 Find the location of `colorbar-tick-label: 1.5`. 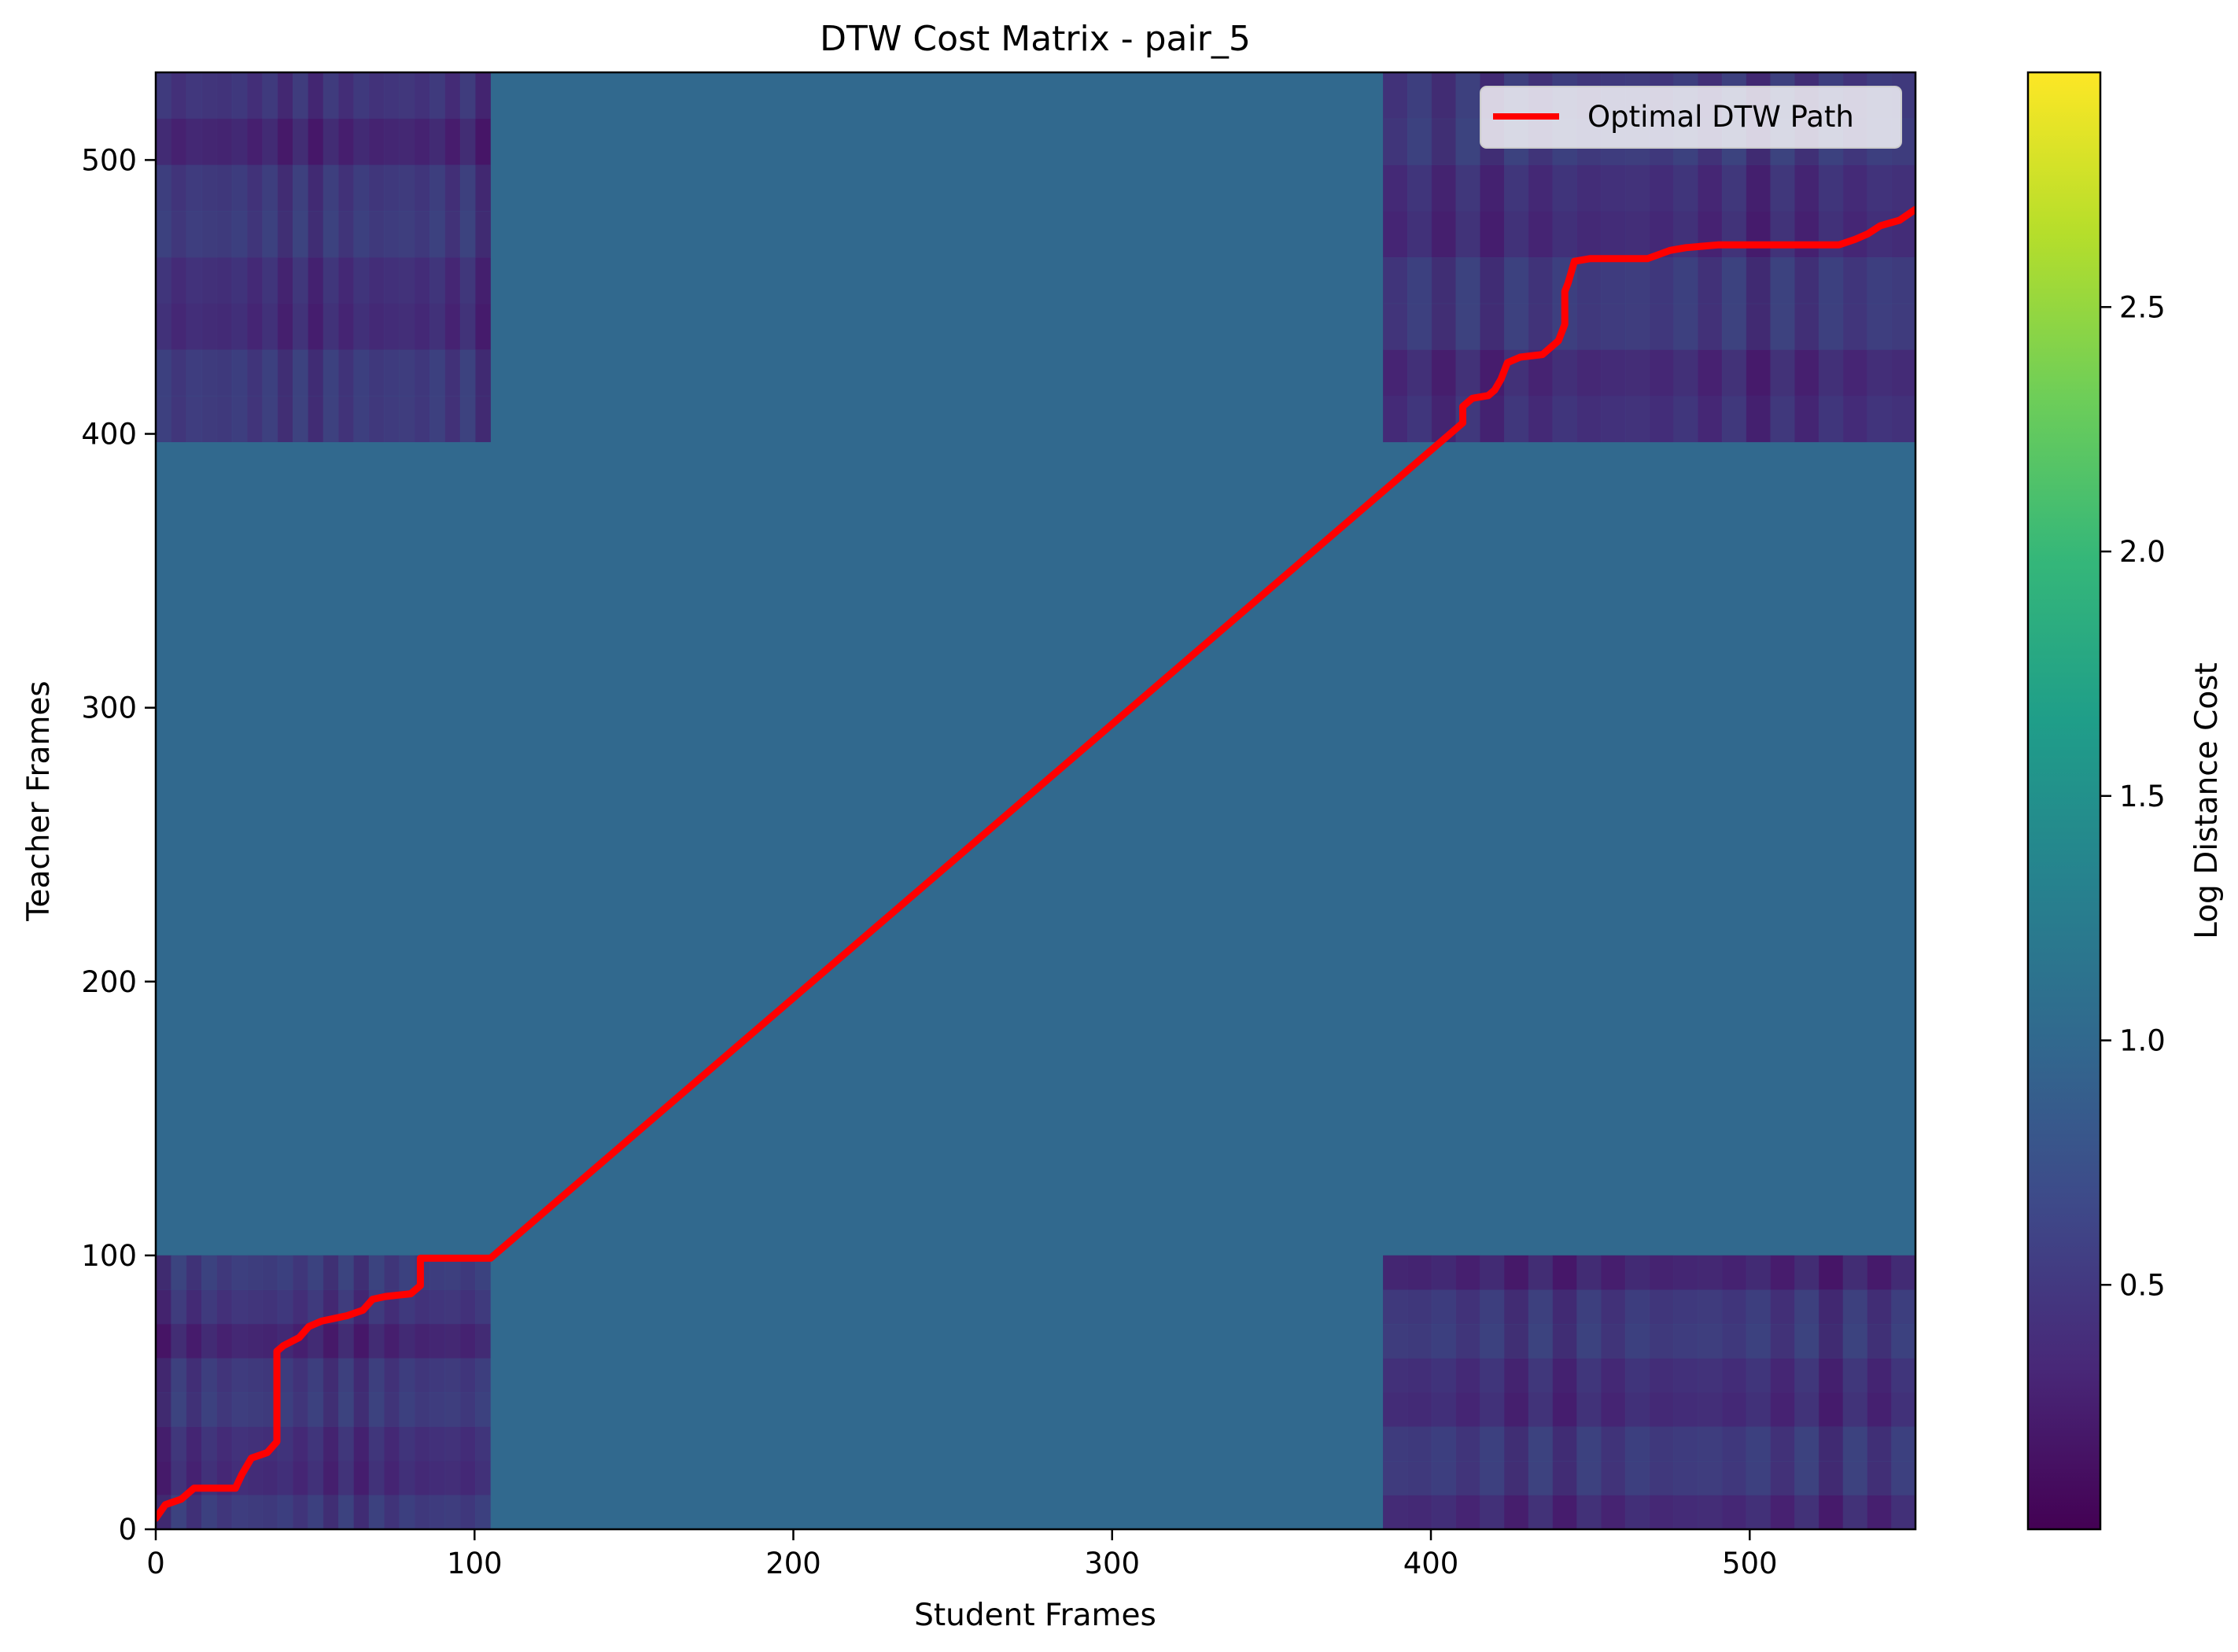

colorbar-tick-label: 1.5 is located at coordinates (2142, 796).